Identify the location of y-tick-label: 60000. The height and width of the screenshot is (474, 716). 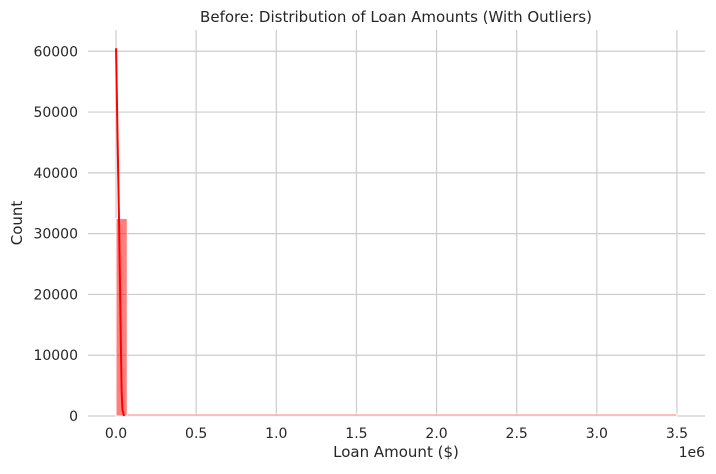
(55, 52).